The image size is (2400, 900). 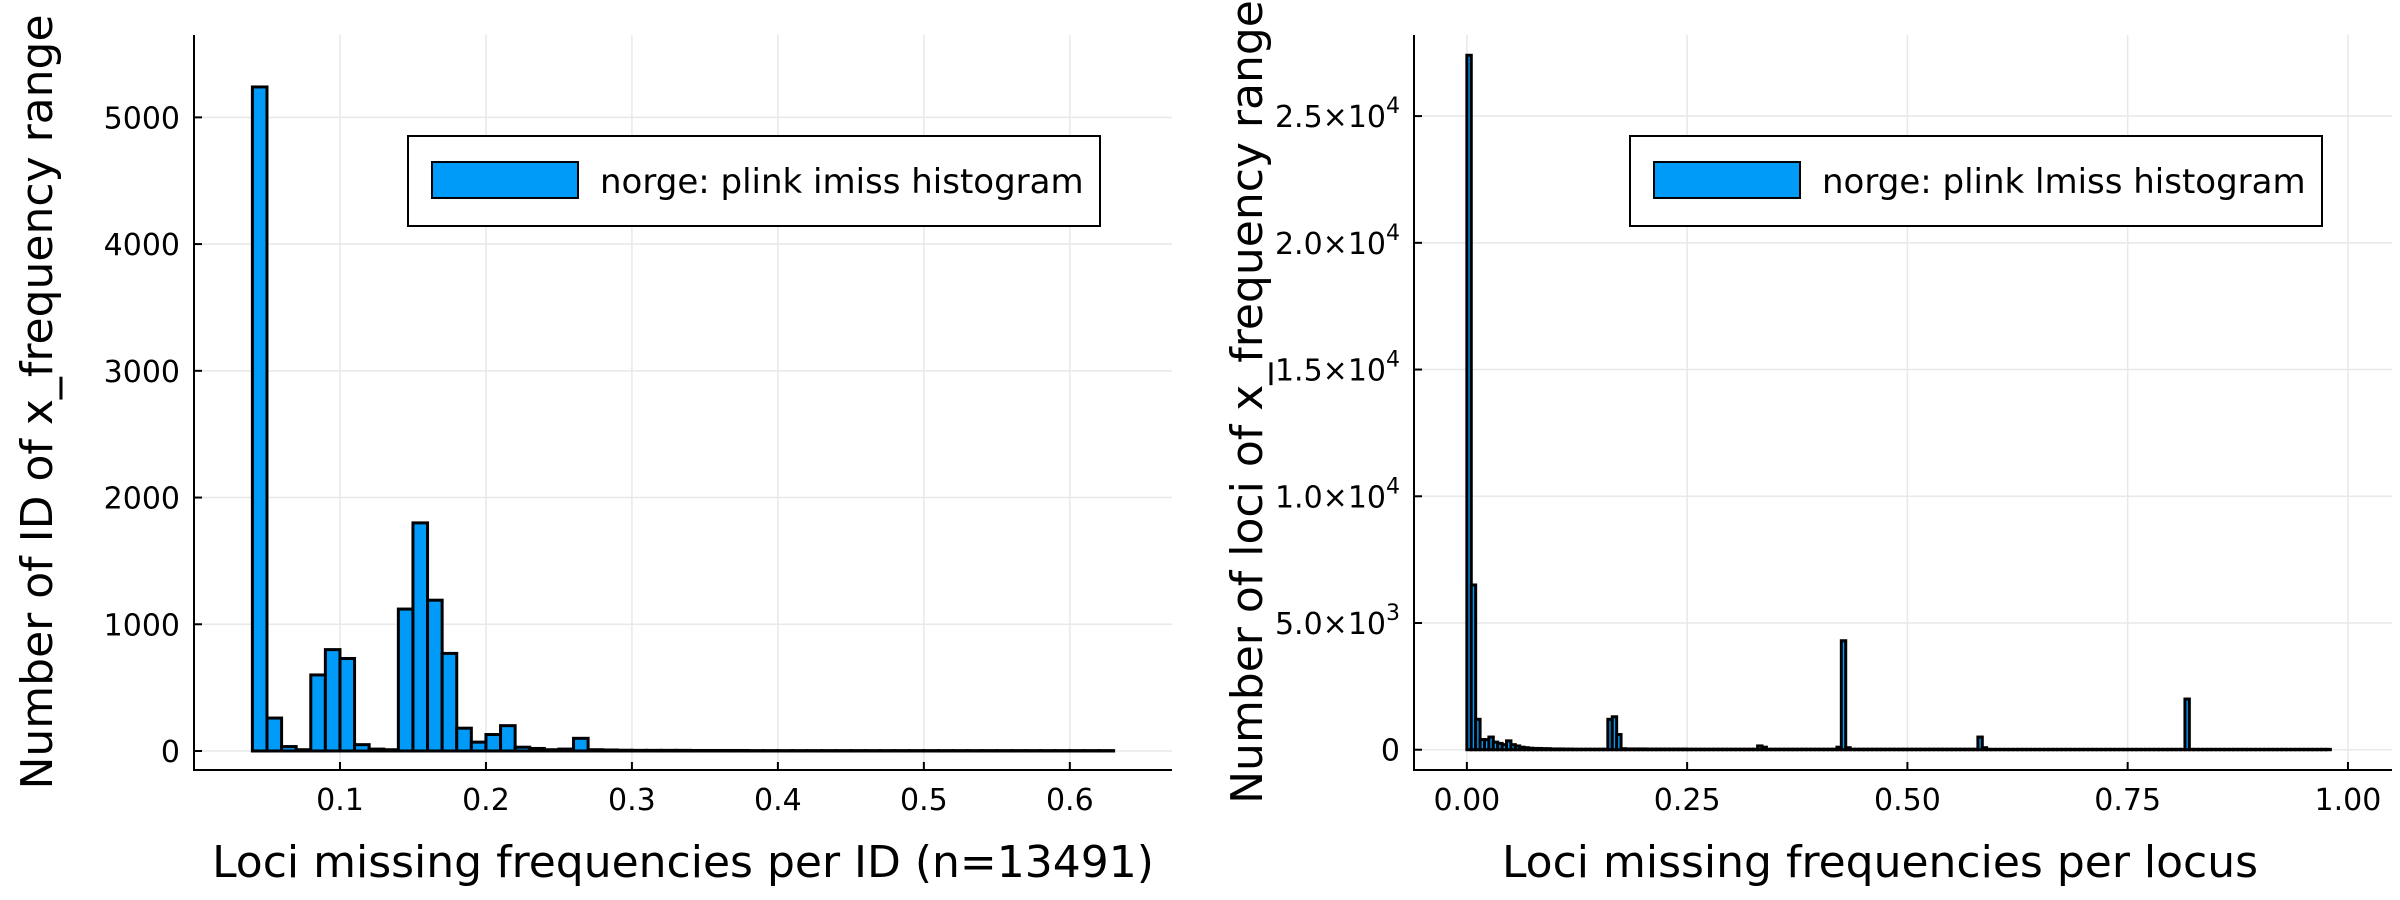 I want to click on lmiss-y-tick-base: 1.0×10, so click(x=1330, y=497).